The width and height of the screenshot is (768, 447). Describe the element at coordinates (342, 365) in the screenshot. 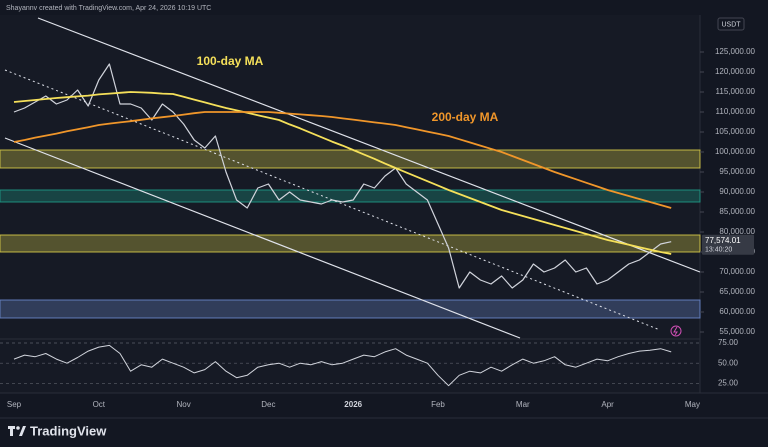

I see `rsi-line` at that location.